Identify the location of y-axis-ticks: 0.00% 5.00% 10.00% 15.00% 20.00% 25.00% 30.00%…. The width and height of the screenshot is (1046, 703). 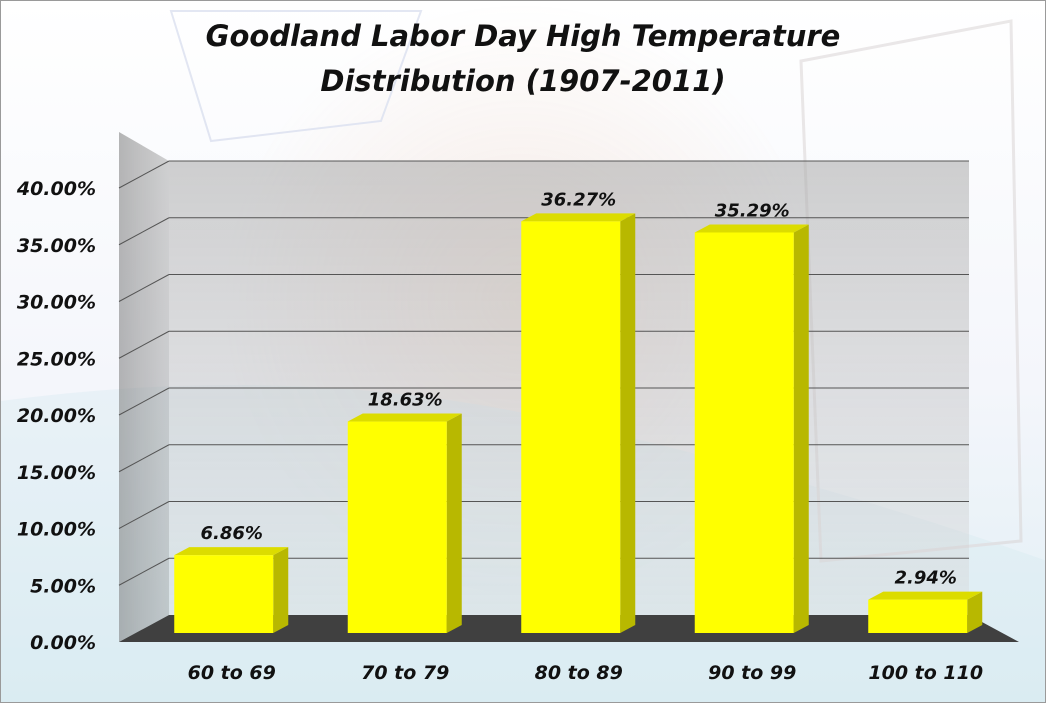
(56, 416).